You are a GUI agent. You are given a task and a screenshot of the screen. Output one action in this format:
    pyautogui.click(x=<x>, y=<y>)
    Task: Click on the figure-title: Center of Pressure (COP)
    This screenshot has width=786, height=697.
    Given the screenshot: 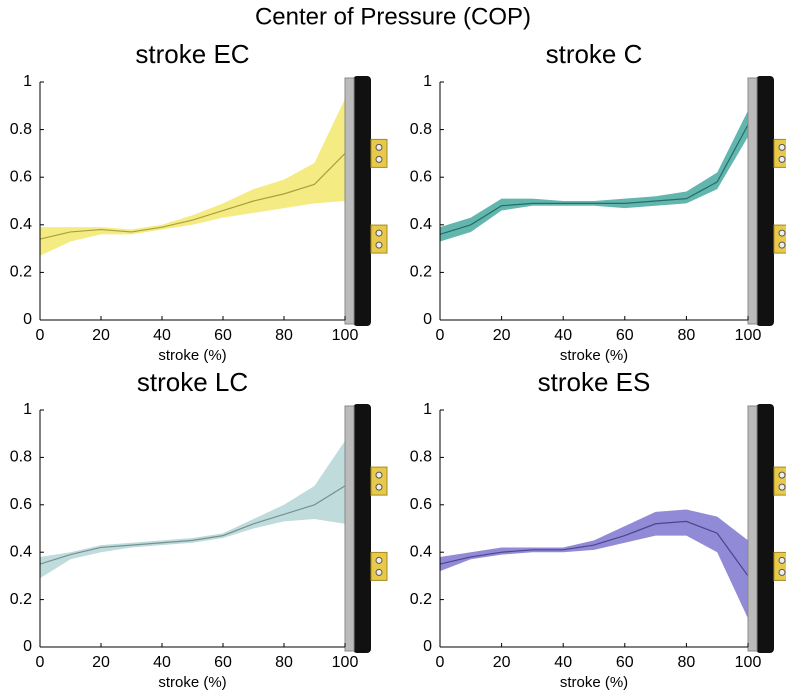 What is the action you would take?
    pyautogui.click(x=393, y=16)
    